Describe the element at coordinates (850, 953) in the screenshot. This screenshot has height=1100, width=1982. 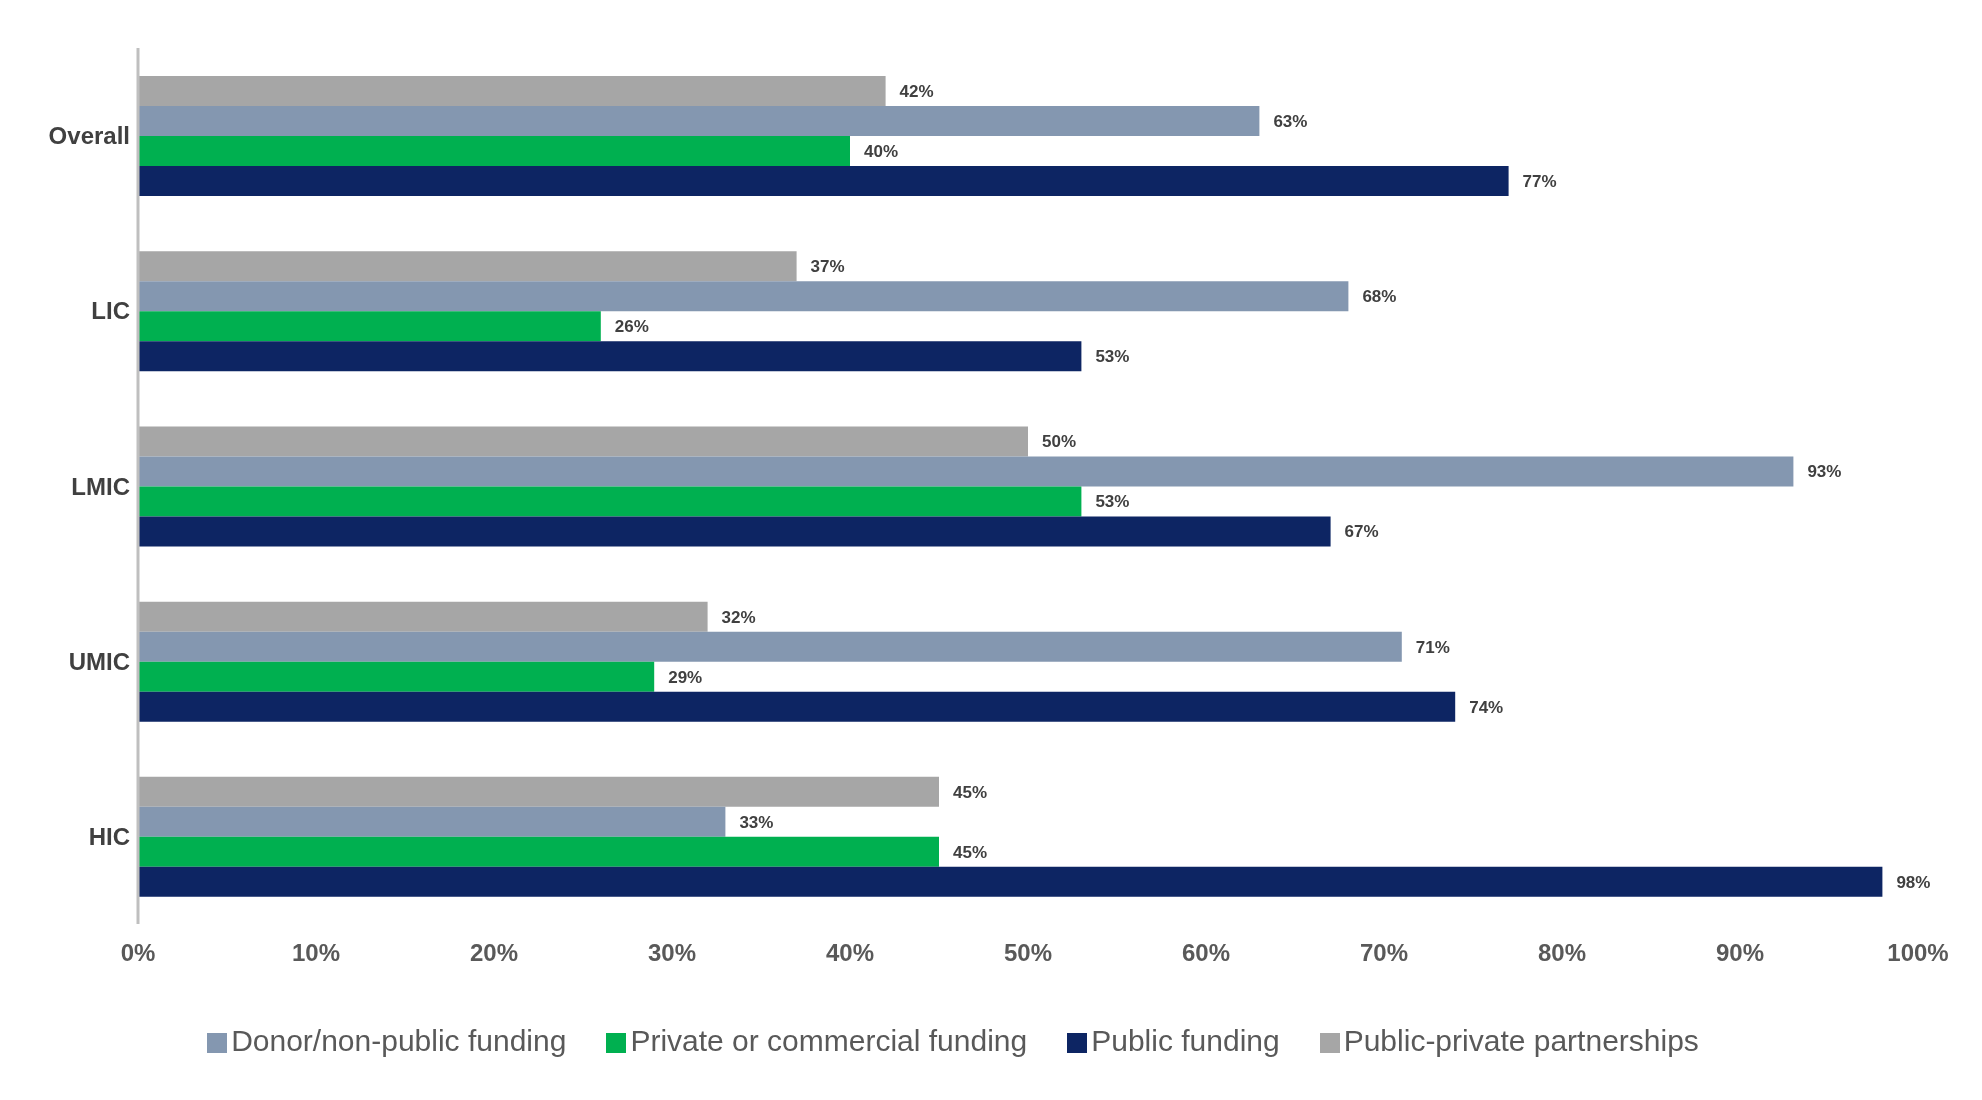
I see `x-tick-label: 40%` at that location.